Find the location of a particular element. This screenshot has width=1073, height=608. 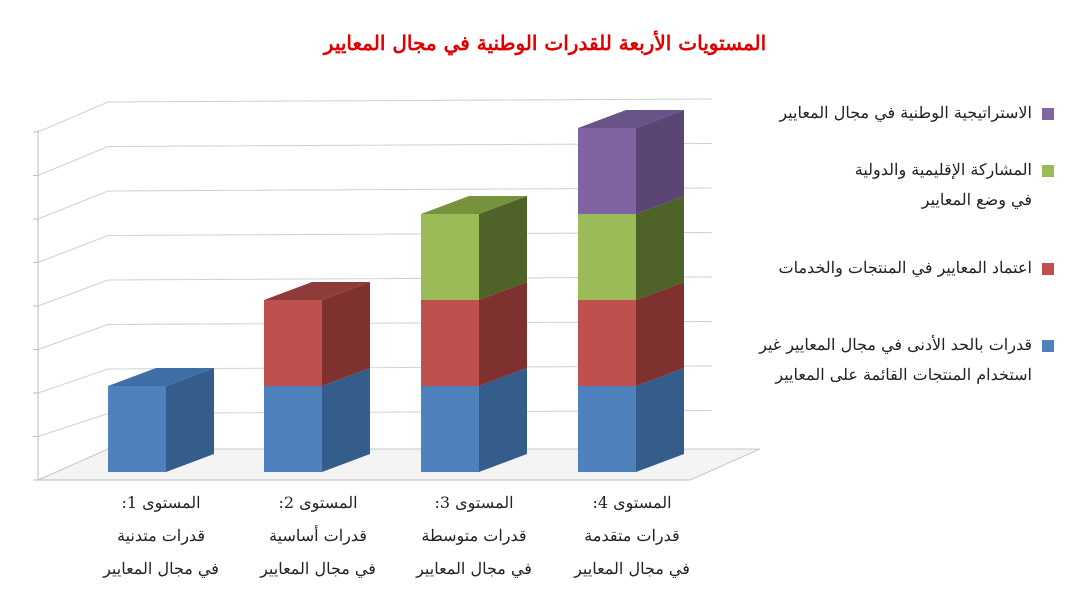

category-label-2-line-3: في مجال المعايير is located at coordinates (317, 568).